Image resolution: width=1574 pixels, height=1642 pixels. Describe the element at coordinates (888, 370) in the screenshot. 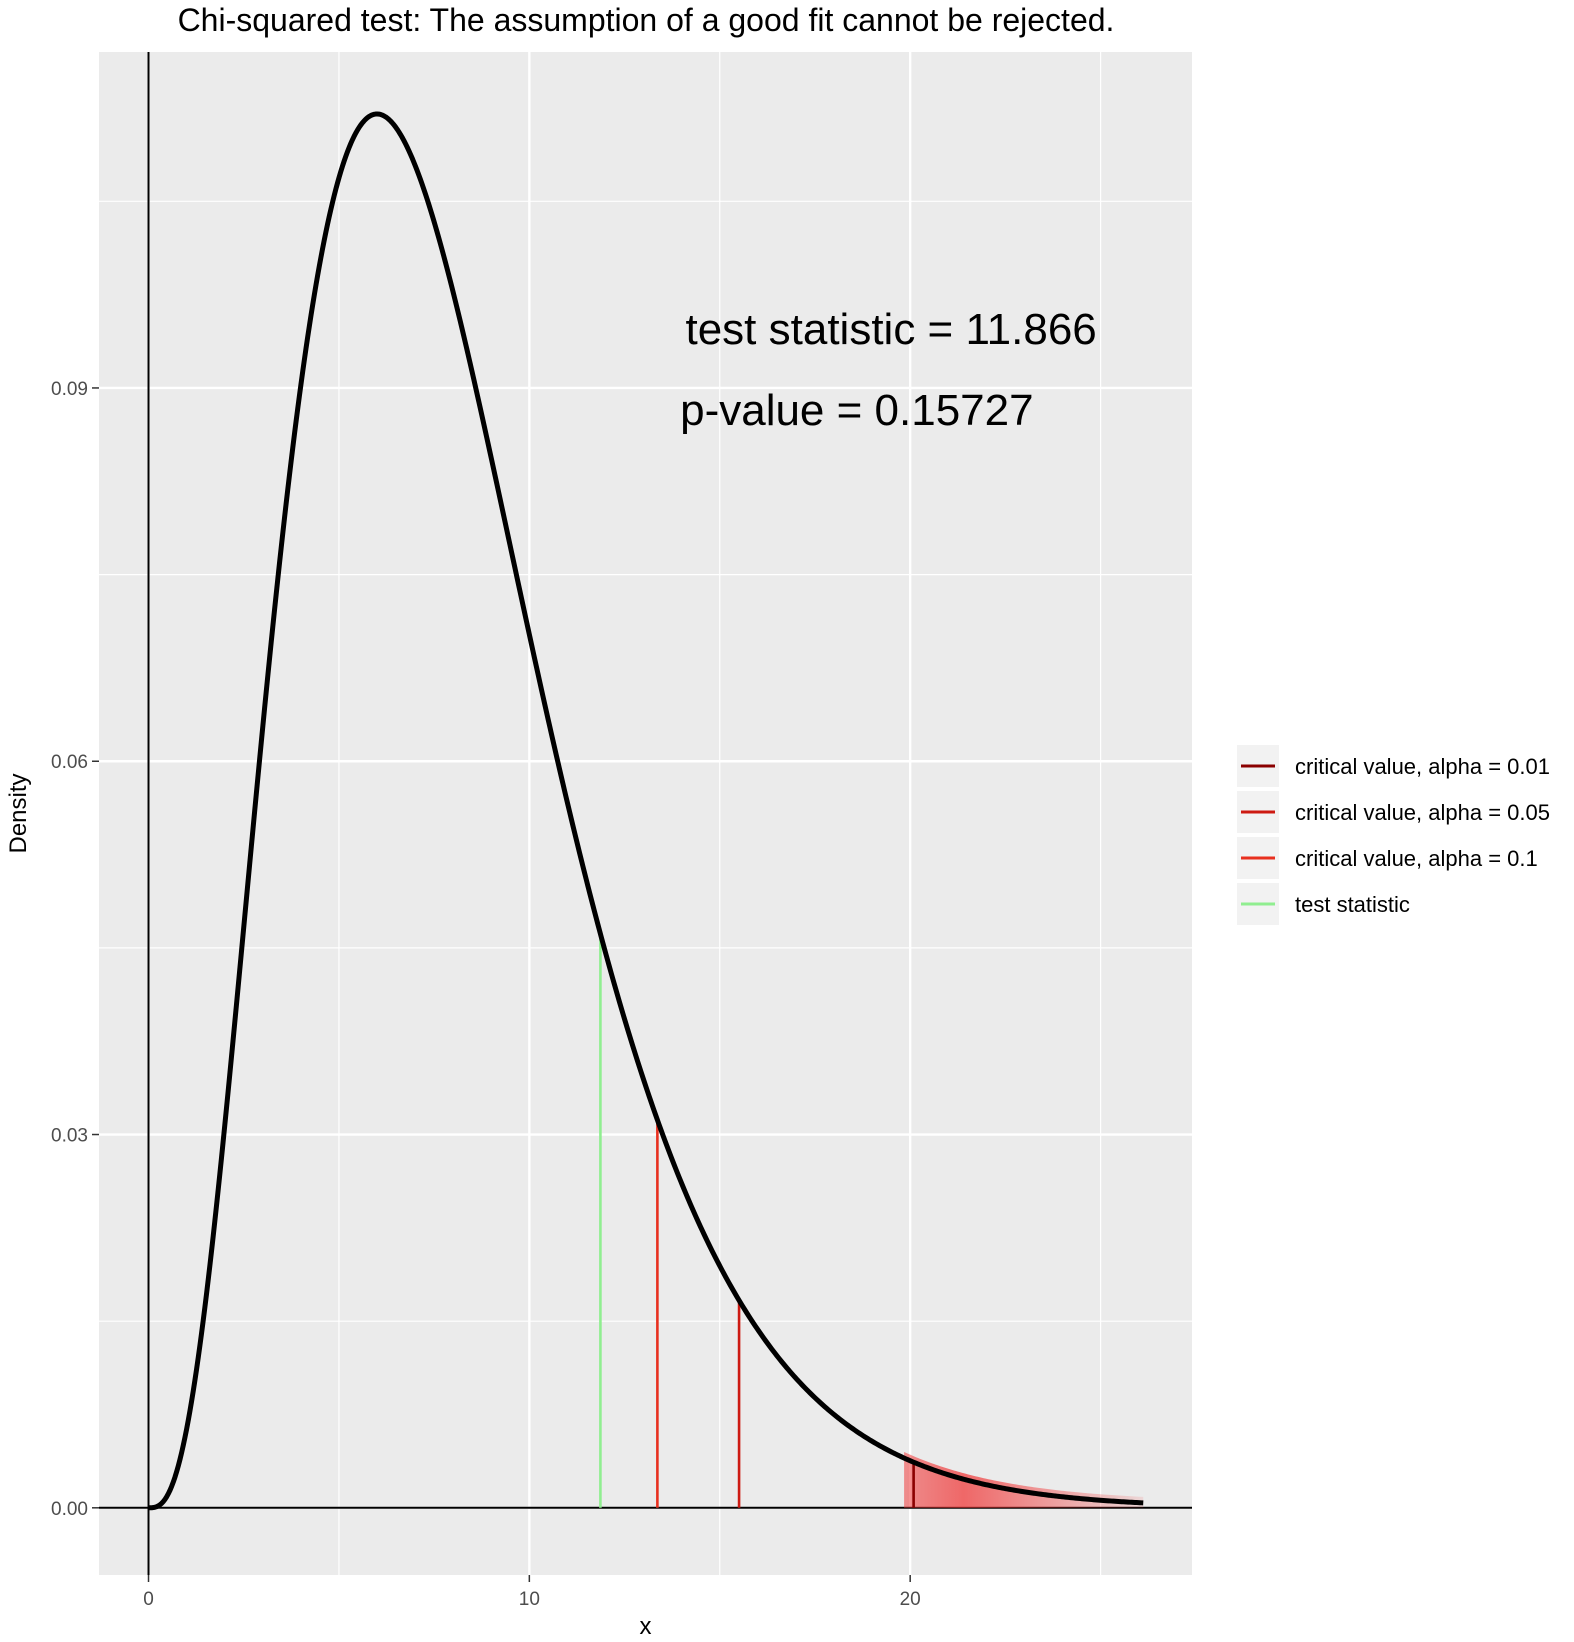

I see `annotations-group: test statistic = 11.866 p-value = 0.15727` at that location.